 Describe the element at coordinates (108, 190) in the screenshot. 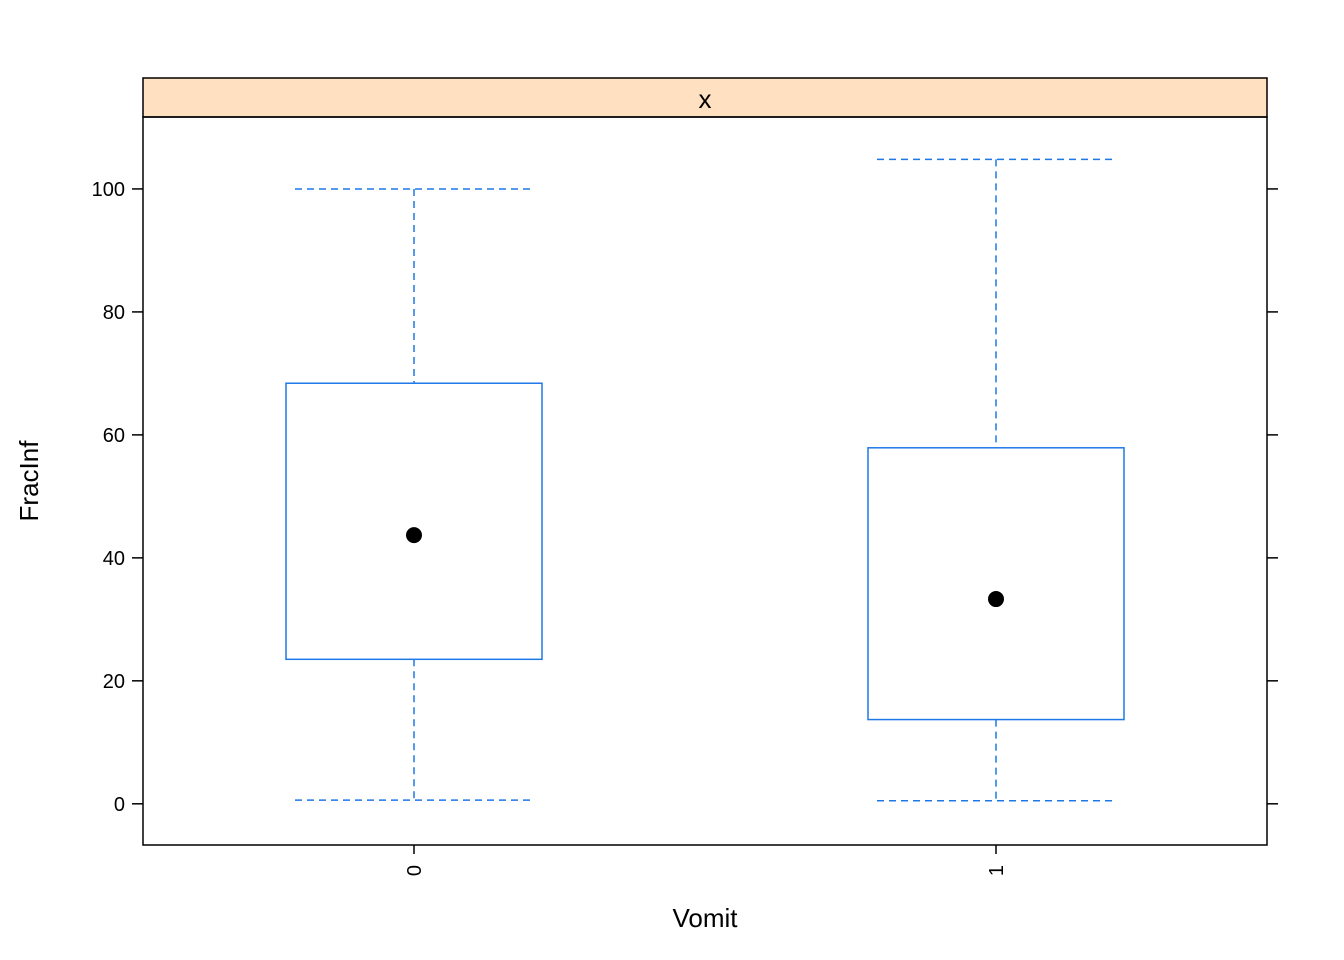

I see `y-tick-label: 100` at that location.